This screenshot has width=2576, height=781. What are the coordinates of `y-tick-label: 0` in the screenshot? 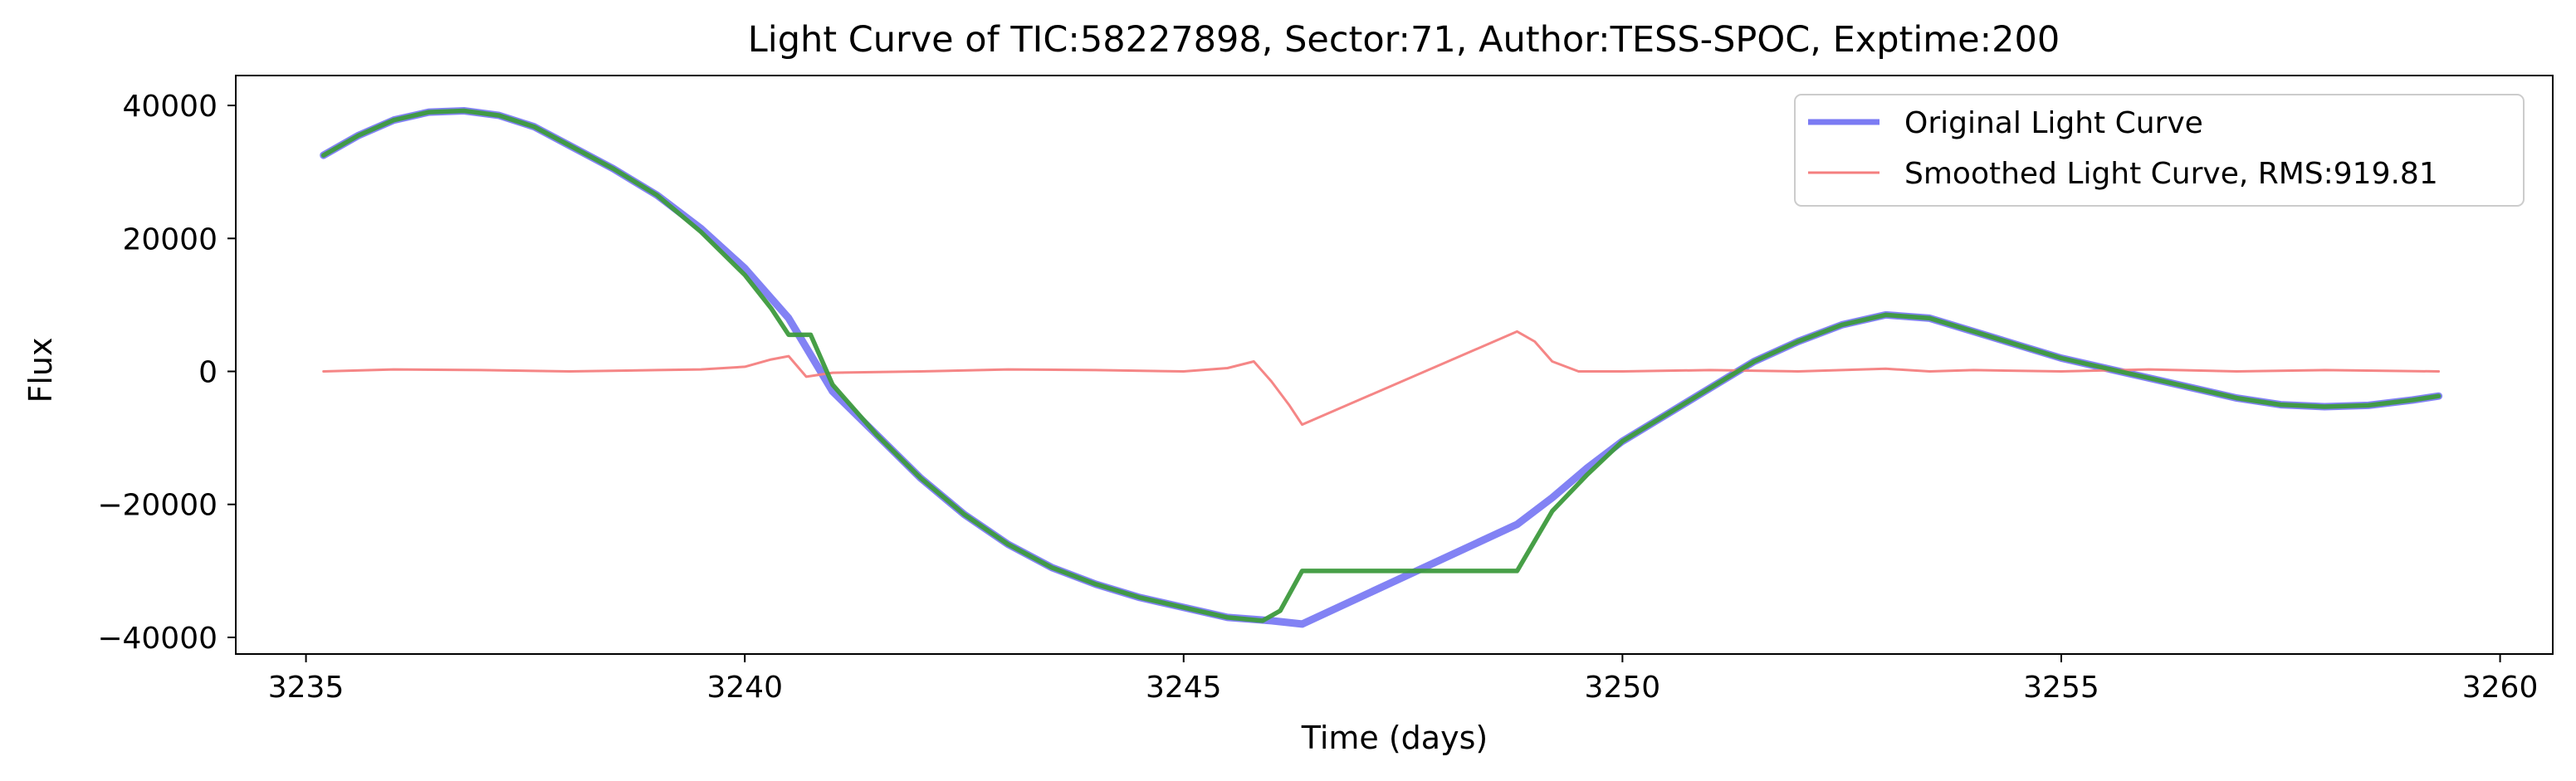 It's located at (208, 373).